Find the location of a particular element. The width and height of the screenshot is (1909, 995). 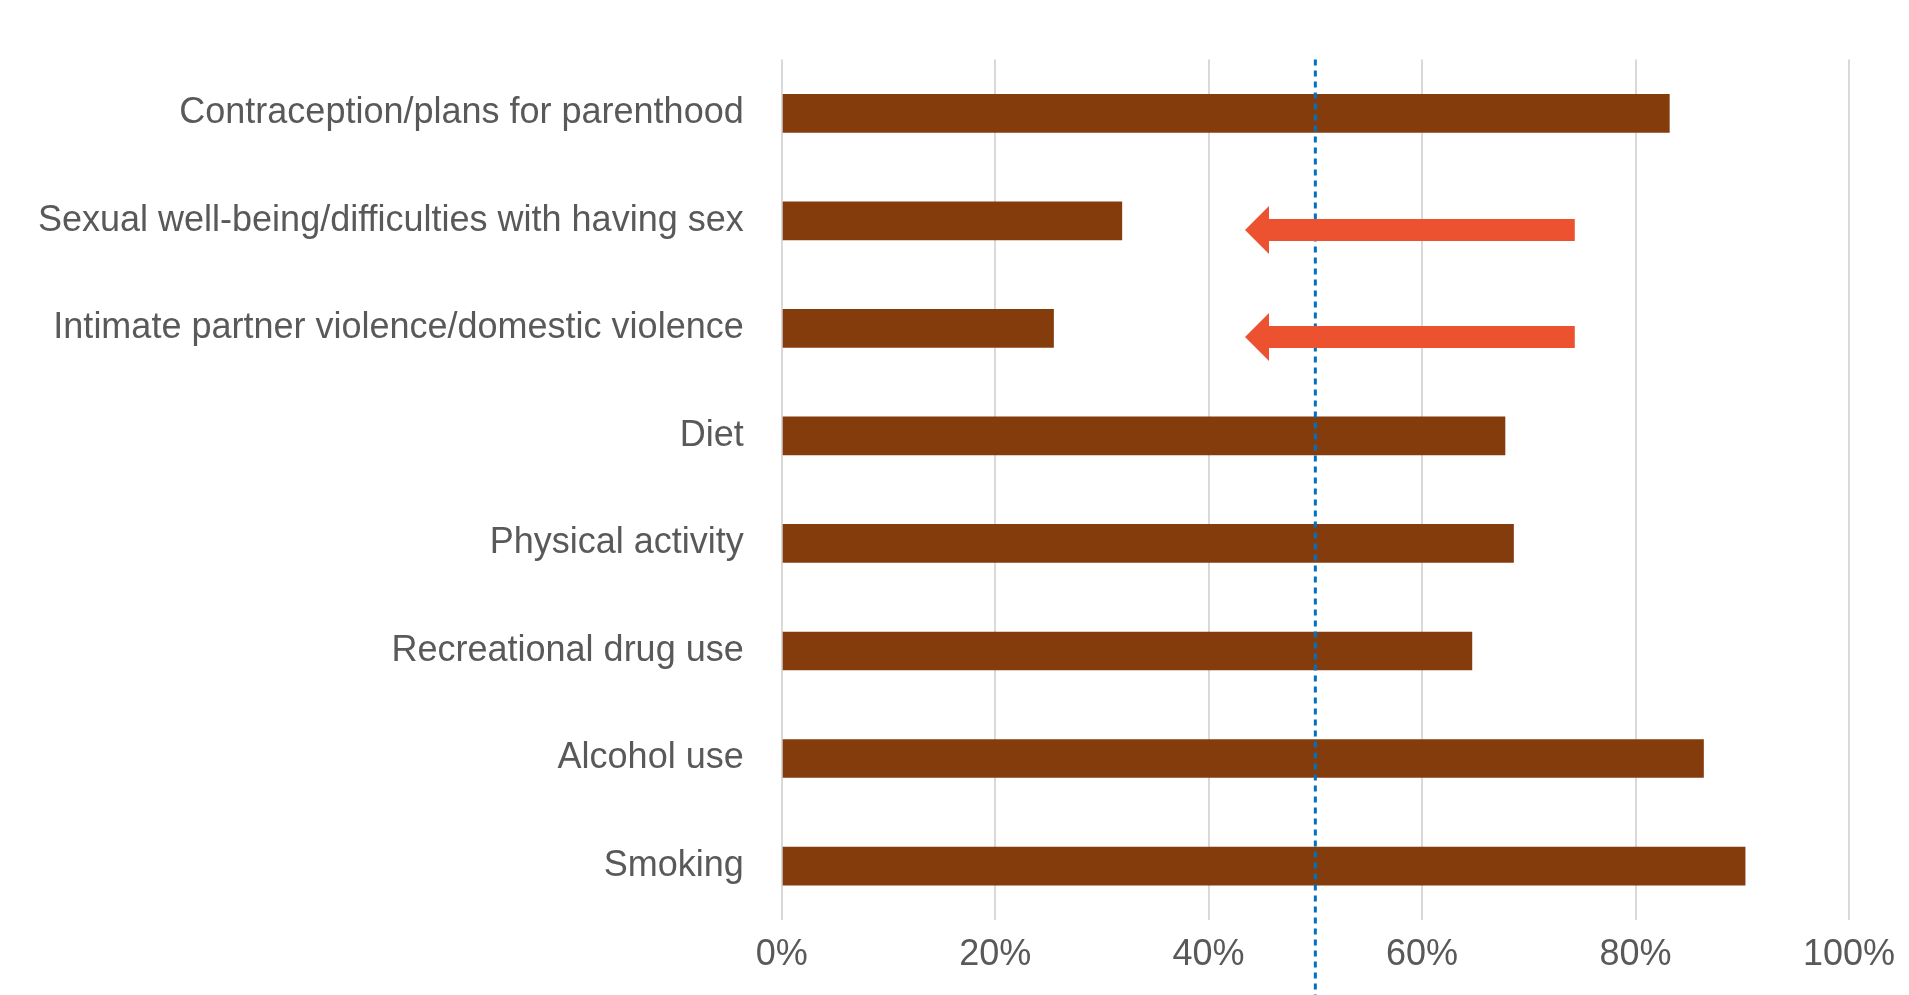

y-tick-label: Contraception/plans for parenthood is located at coordinates (461, 111).